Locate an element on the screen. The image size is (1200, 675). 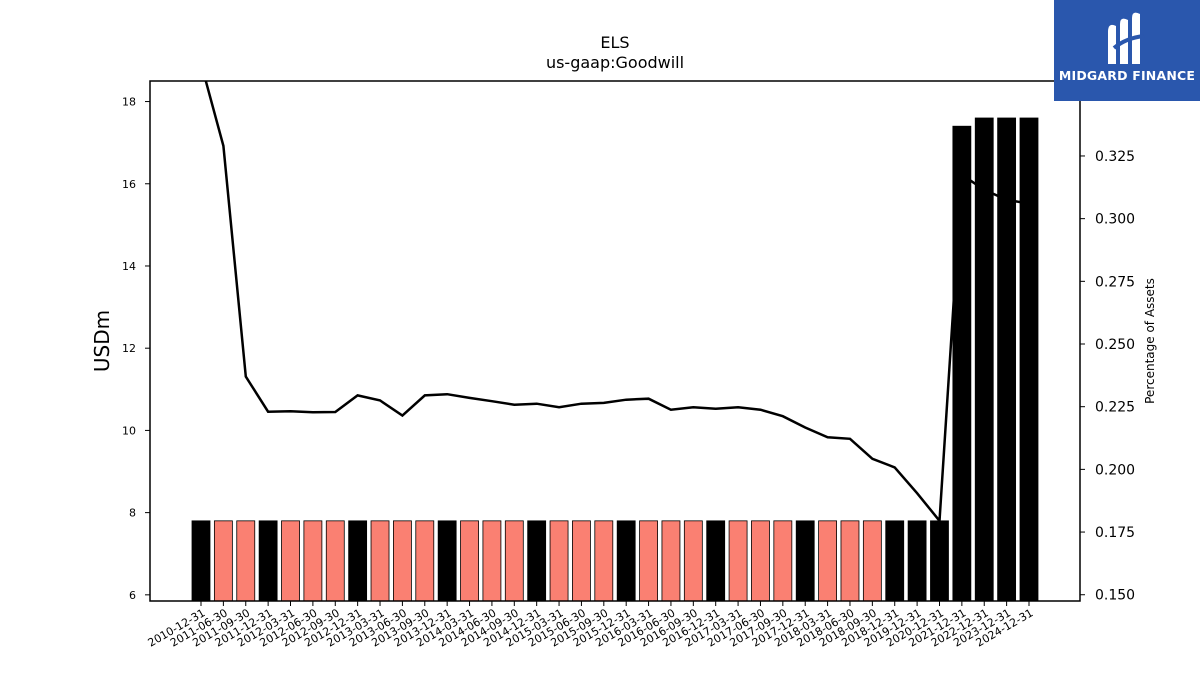
y-tick-label: 8 is located at coordinates (132, 513).